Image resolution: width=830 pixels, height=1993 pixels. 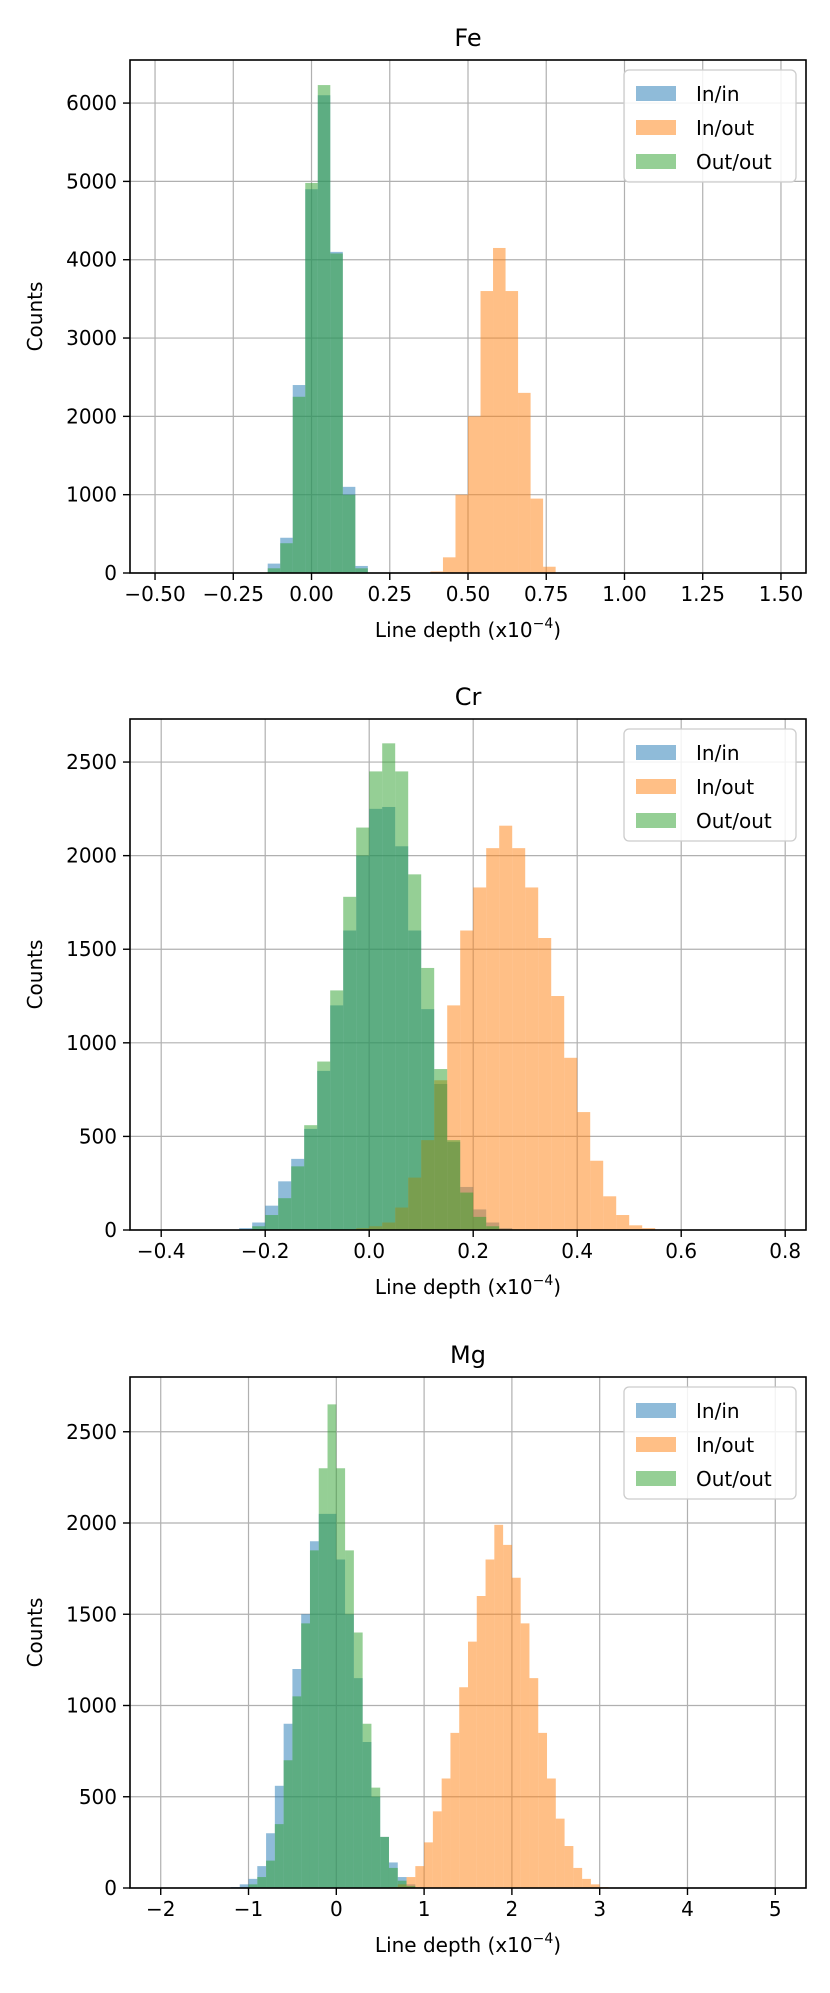 I want to click on y-tick-label: 2500, so click(x=91, y=1432).